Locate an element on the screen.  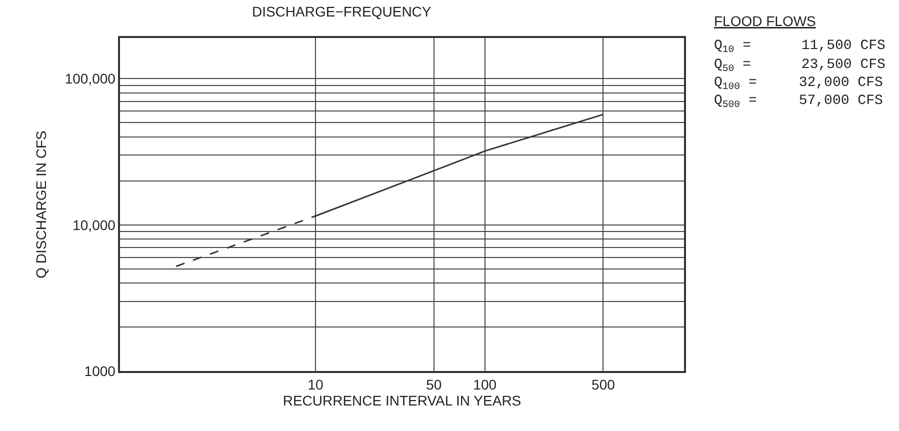
chart-title: DISCHARGE−FREQUENCY is located at coordinates (342, 11).